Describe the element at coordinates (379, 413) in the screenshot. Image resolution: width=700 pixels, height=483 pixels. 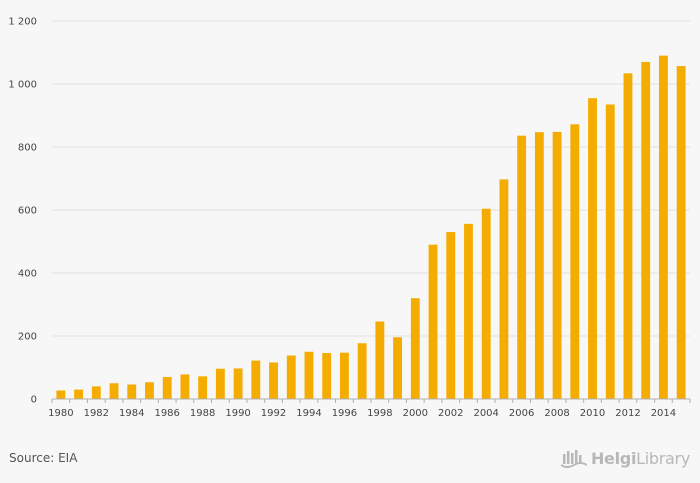
I see `x-tick-label: 1998` at that location.